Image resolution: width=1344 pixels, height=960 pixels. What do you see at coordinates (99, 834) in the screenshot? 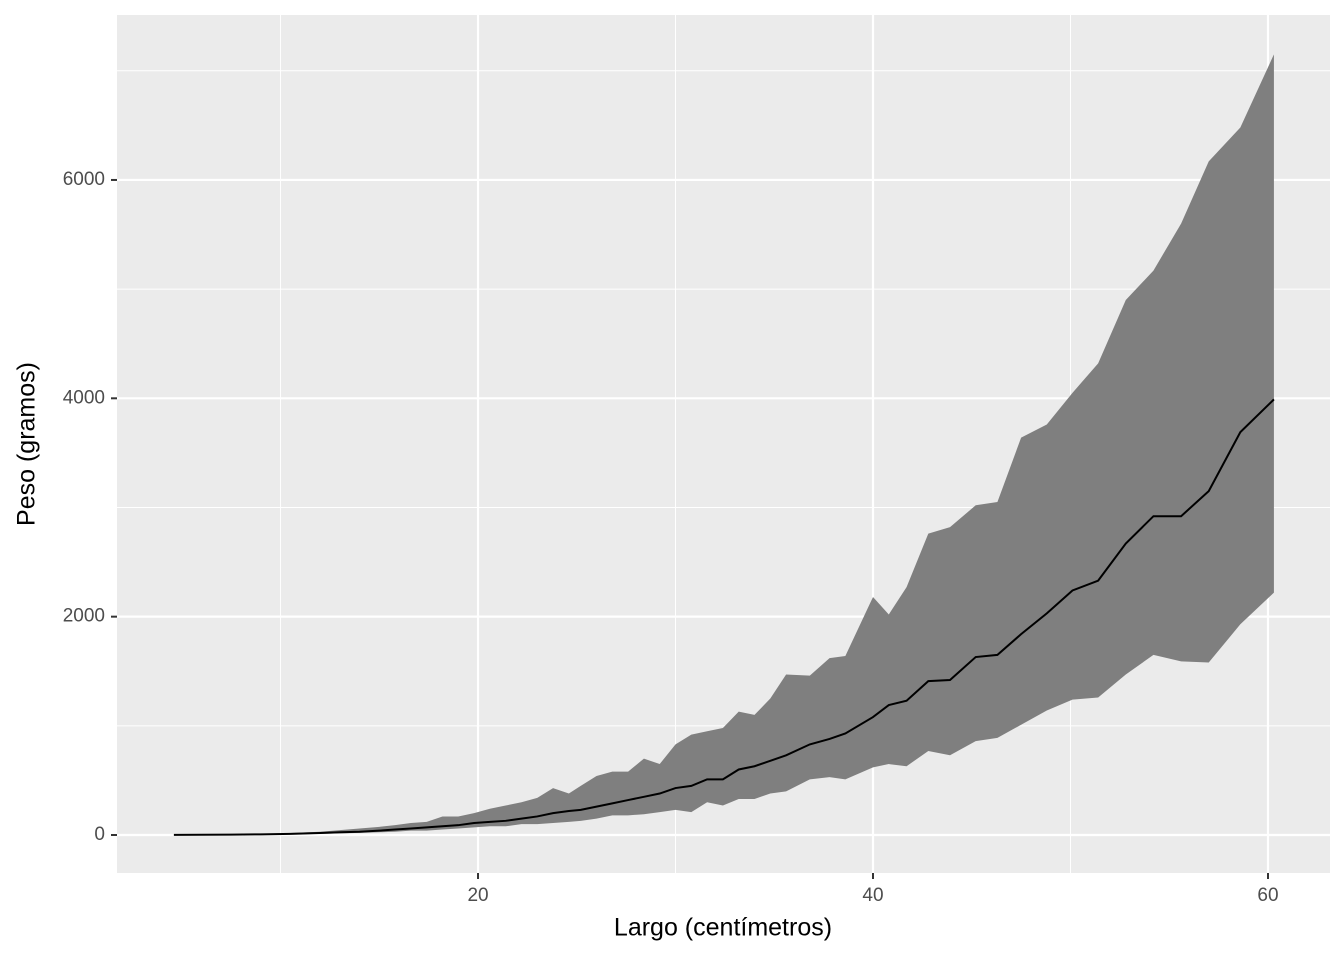
I see `y-tick-label: 0` at bounding box center [99, 834].